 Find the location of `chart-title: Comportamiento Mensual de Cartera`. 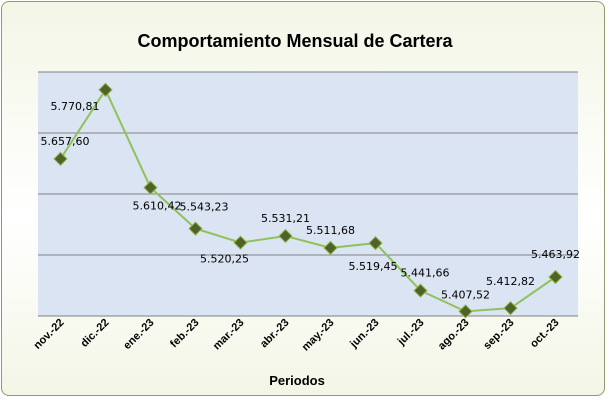

chart-title: Comportamiento Mensual de Cartera is located at coordinates (295, 41).